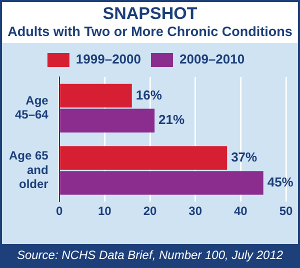 Image resolution: width=300 pixels, height=268 pixels. Describe the element at coordinates (280, 182) in the screenshot. I see `data-label: 45%` at that location.